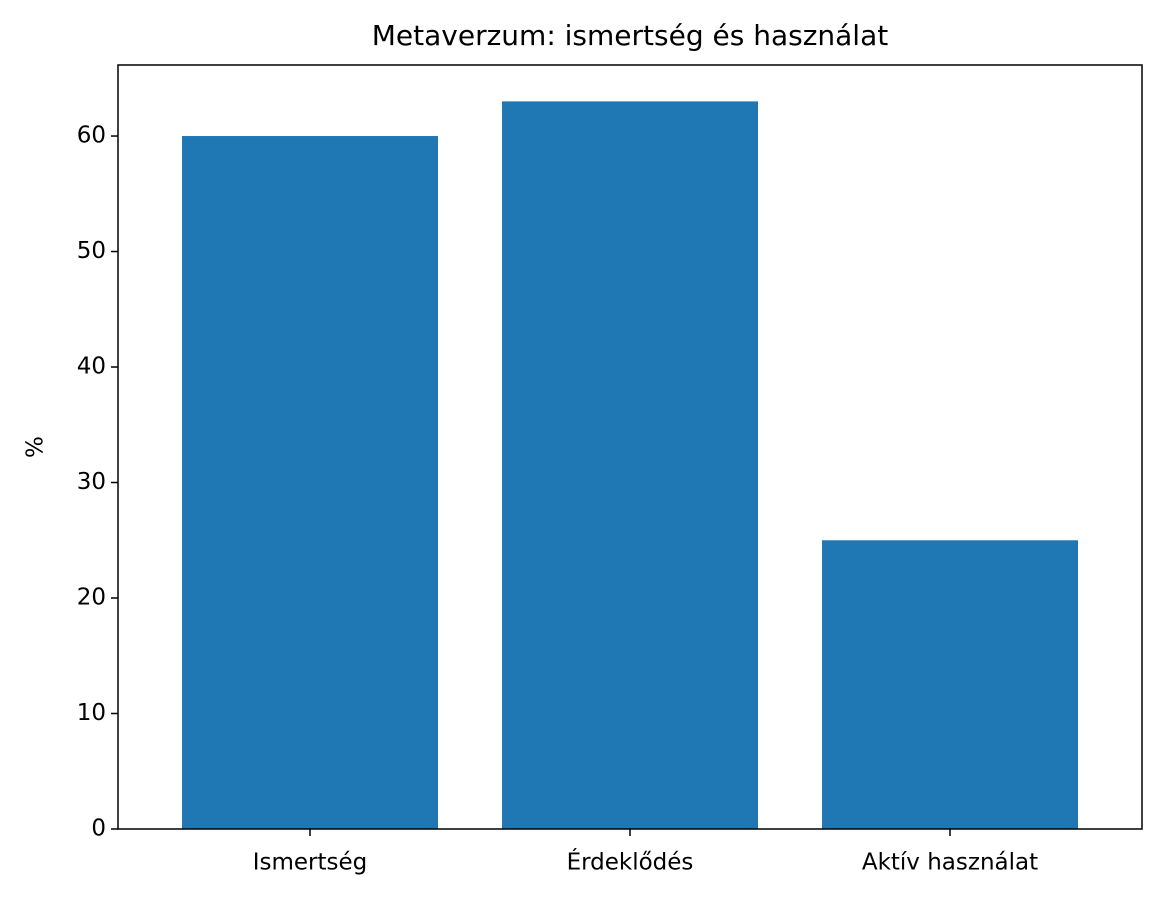  What do you see at coordinates (91, 367) in the screenshot?
I see `y-tick-label: 40` at bounding box center [91, 367].